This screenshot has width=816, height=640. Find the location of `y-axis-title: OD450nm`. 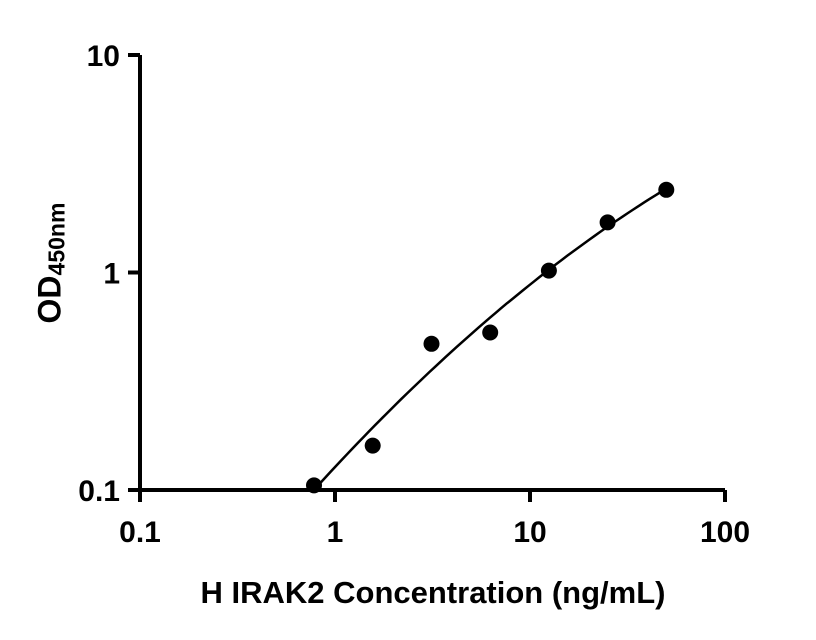

y-axis-title: OD450nm is located at coordinates (50, 263).